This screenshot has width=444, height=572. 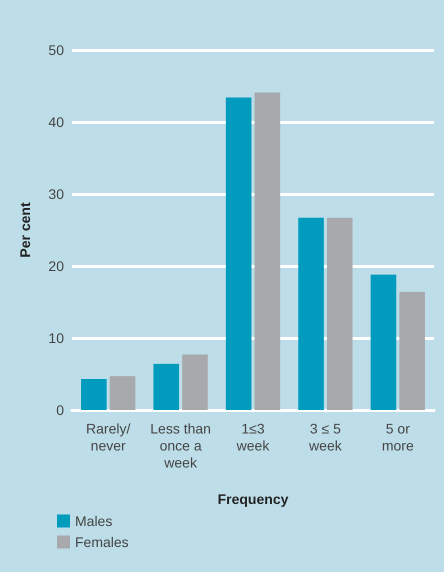 What do you see at coordinates (93, 521) in the screenshot?
I see `legend-label: Males` at bounding box center [93, 521].